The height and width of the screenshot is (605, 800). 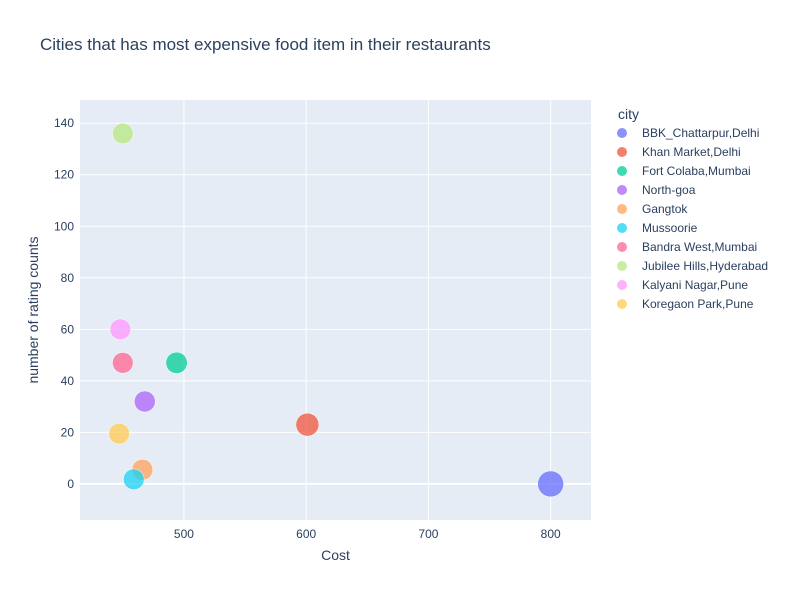 I want to click on y-tick-label: 100, so click(x=64, y=226).